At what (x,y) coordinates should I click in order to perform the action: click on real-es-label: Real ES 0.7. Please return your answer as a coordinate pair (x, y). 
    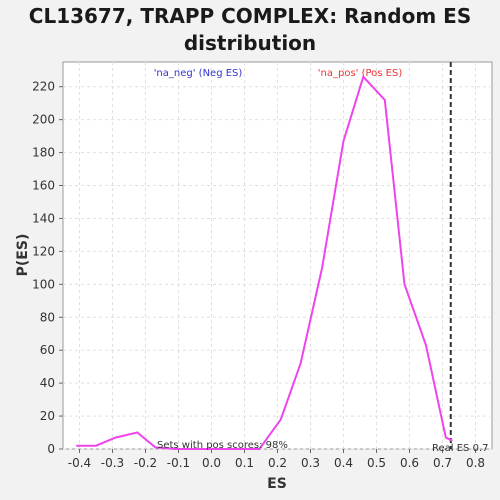
    Looking at the image, I should click on (460, 448).